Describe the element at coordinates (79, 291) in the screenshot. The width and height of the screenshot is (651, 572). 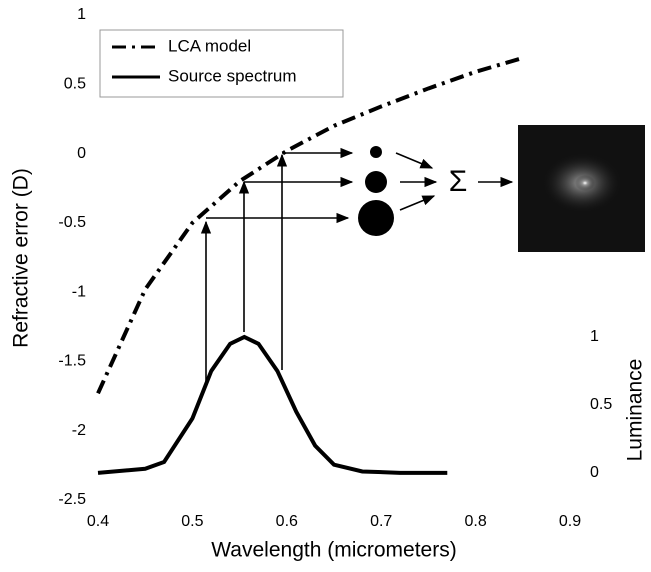
I see `y-tick-label: -1` at that location.